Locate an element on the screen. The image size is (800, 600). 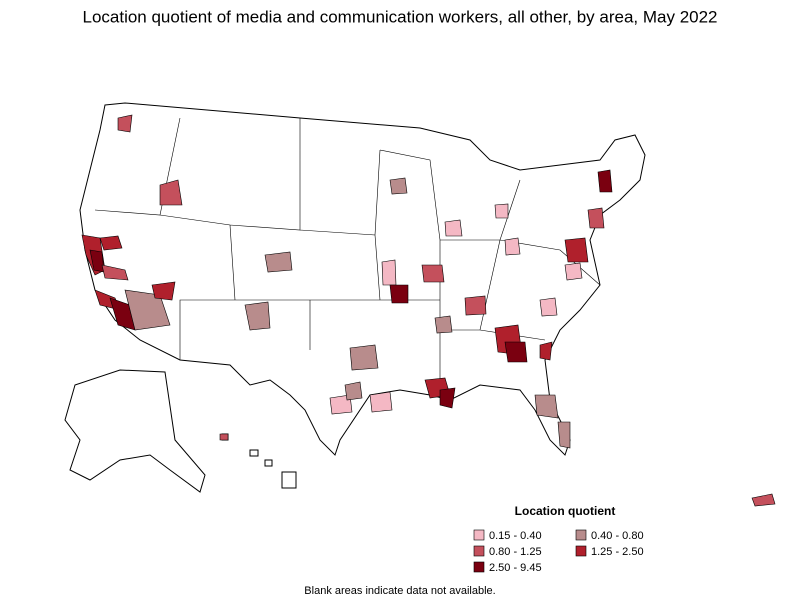
footnote: Blank areas indicate data not available. is located at coordinates (399, 591).